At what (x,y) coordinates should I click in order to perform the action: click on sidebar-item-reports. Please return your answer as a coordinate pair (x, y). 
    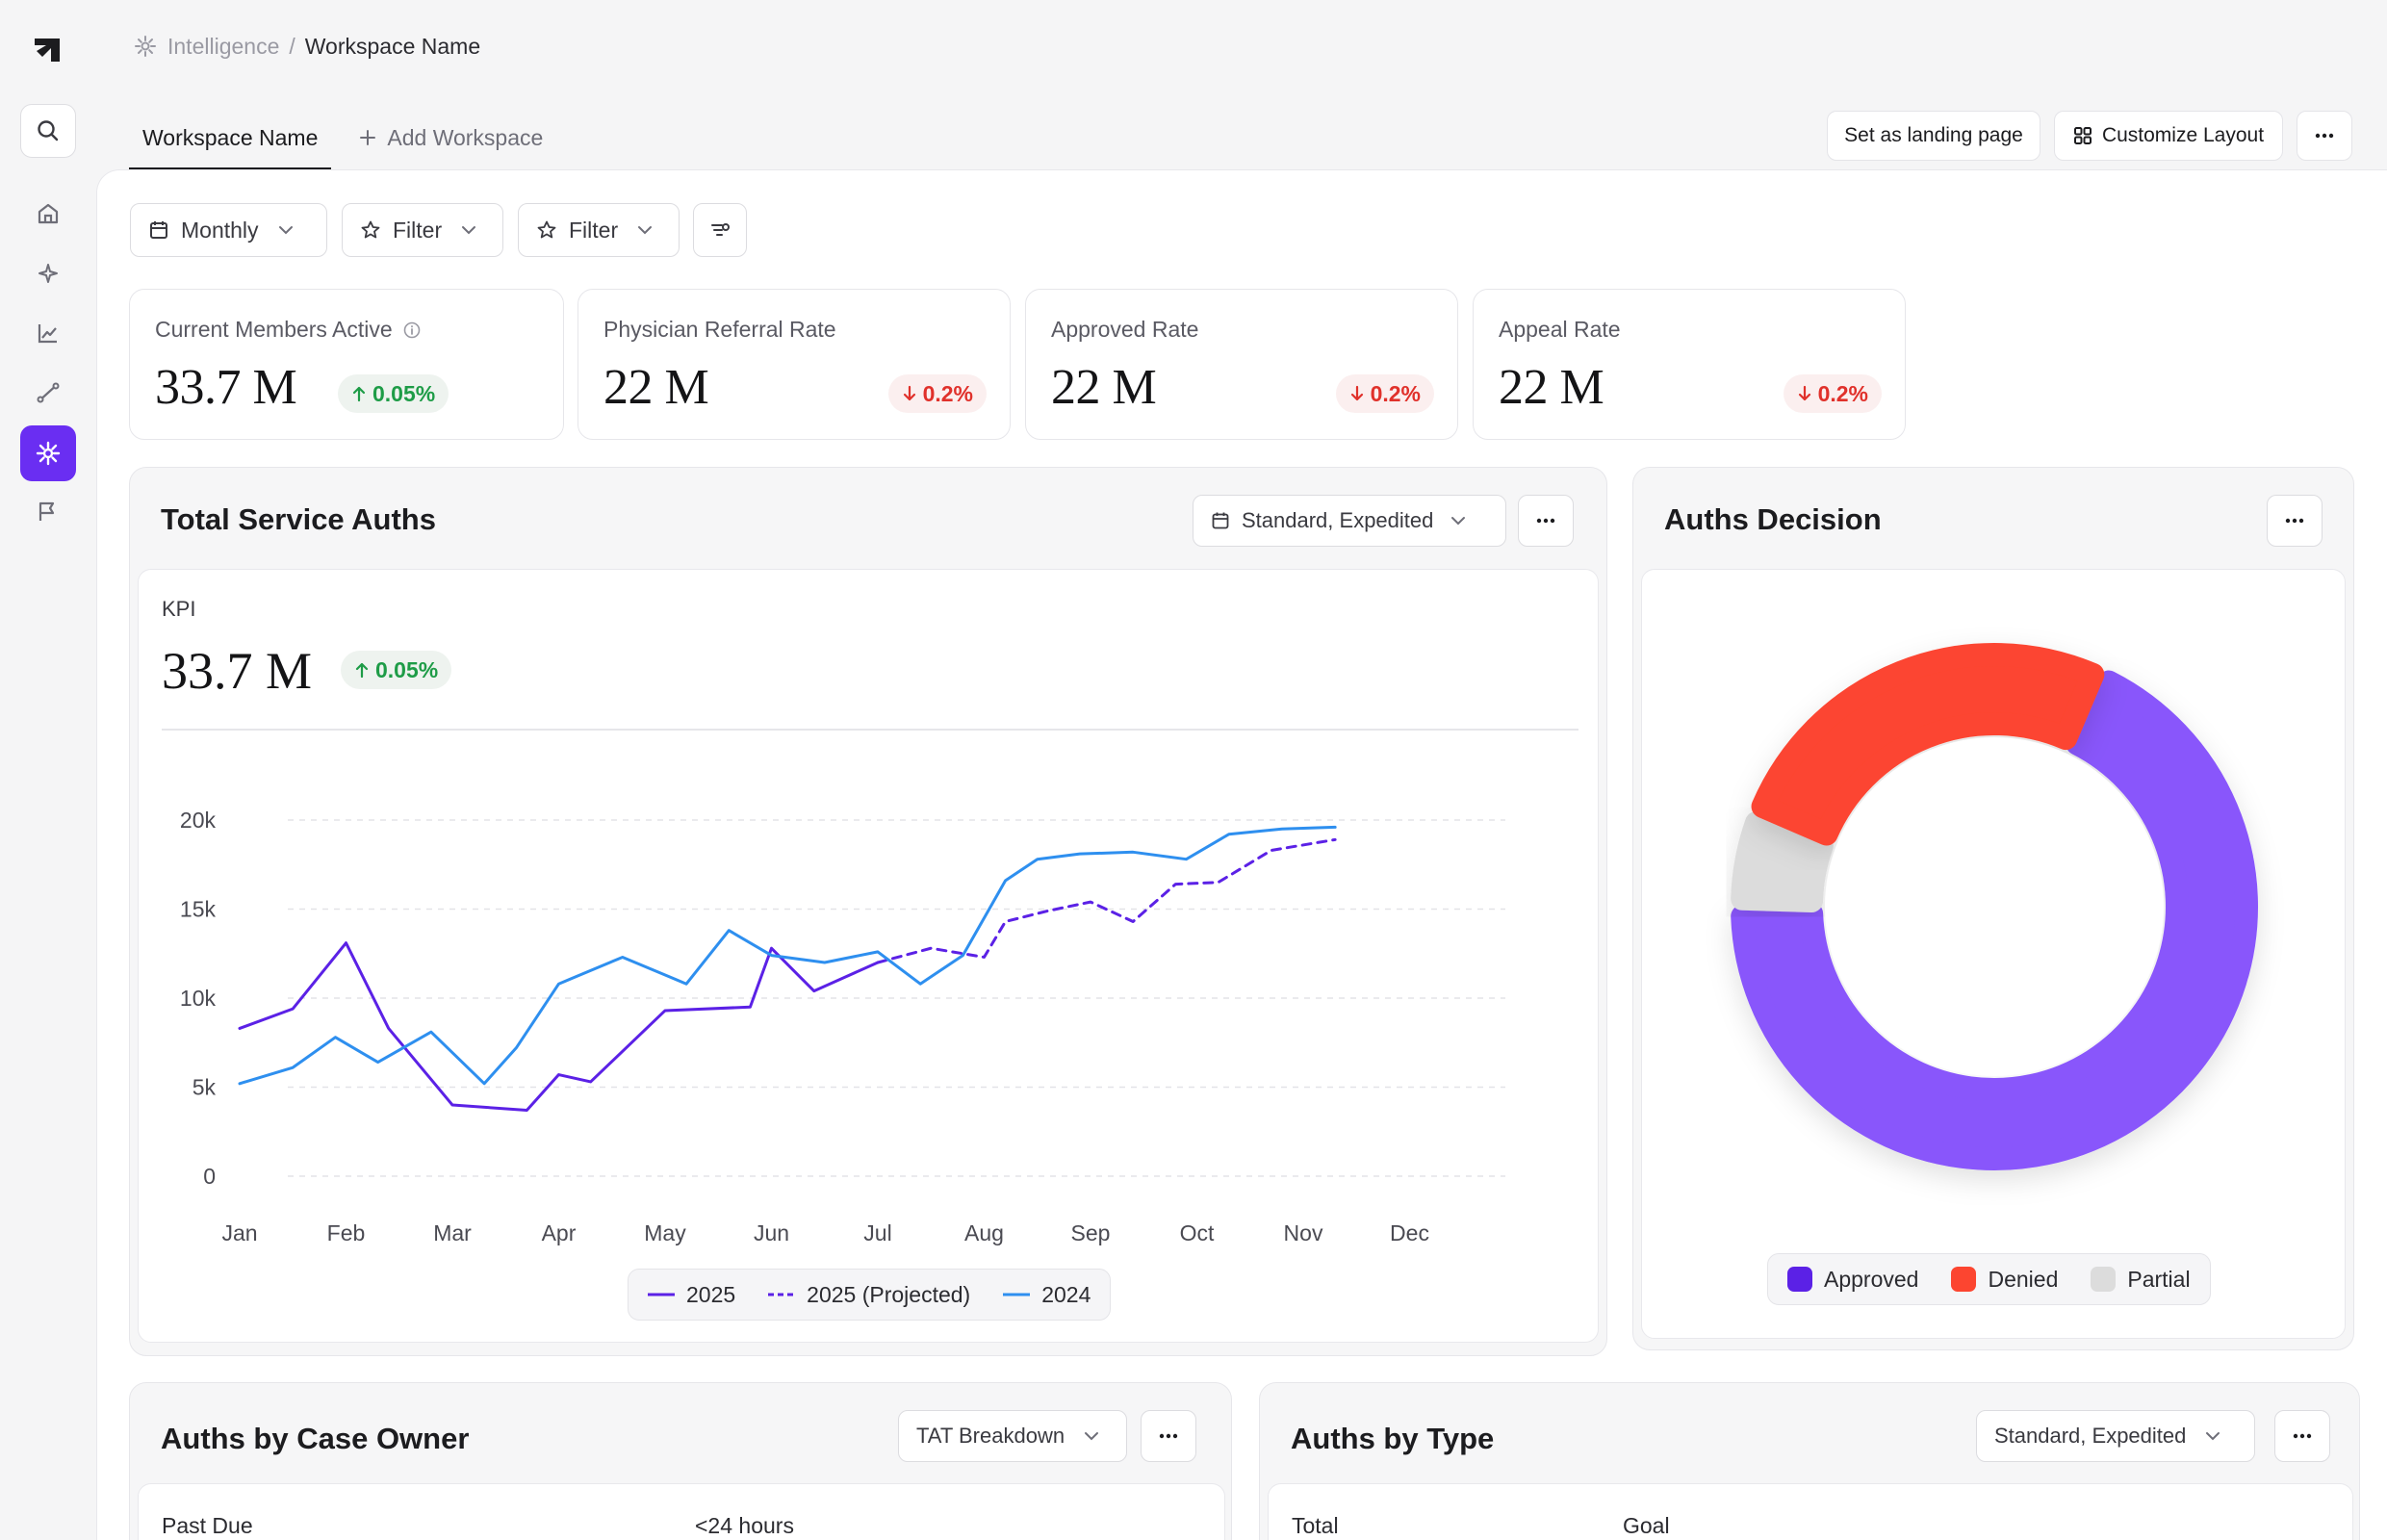
    Looking at the image, I should click on (48, 512).